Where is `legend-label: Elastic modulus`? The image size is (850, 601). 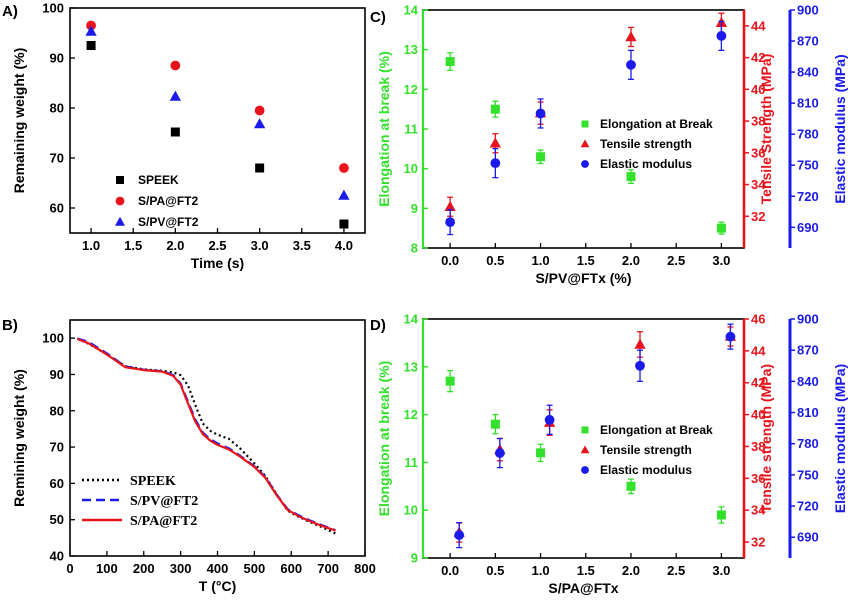 legend-label: Elastic modulus is located at coordinates (646, 470).